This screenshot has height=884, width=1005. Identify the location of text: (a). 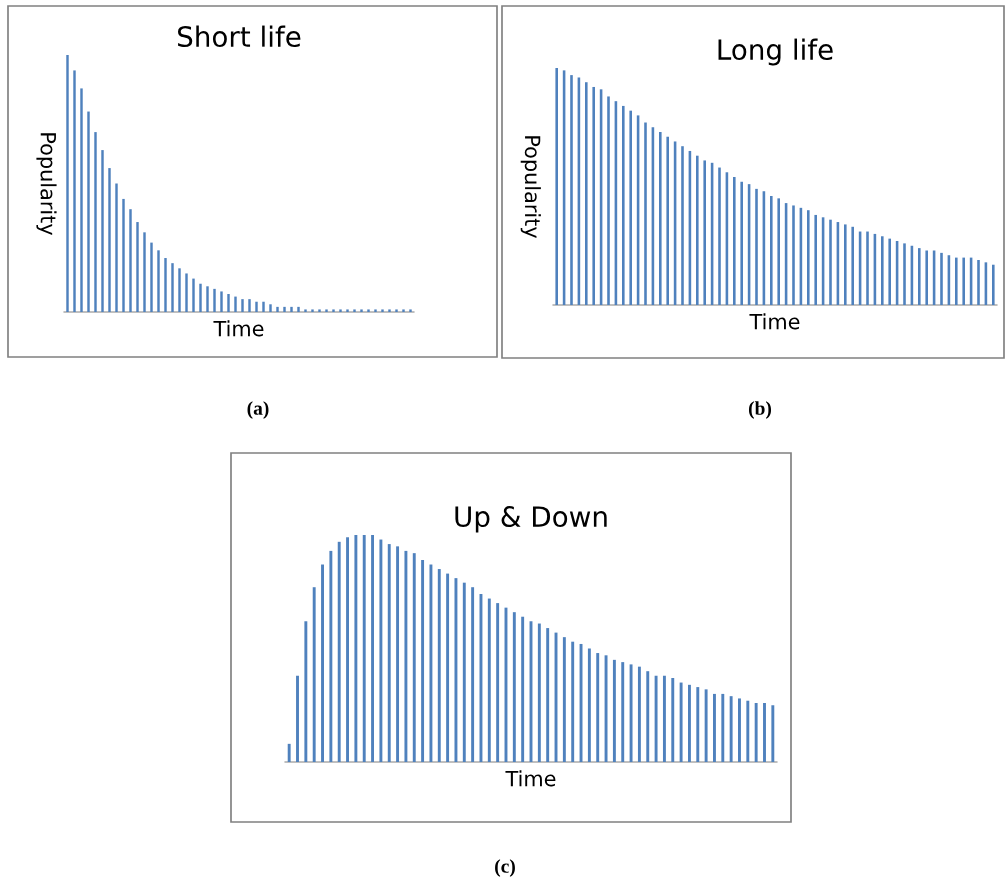
(258, 410).